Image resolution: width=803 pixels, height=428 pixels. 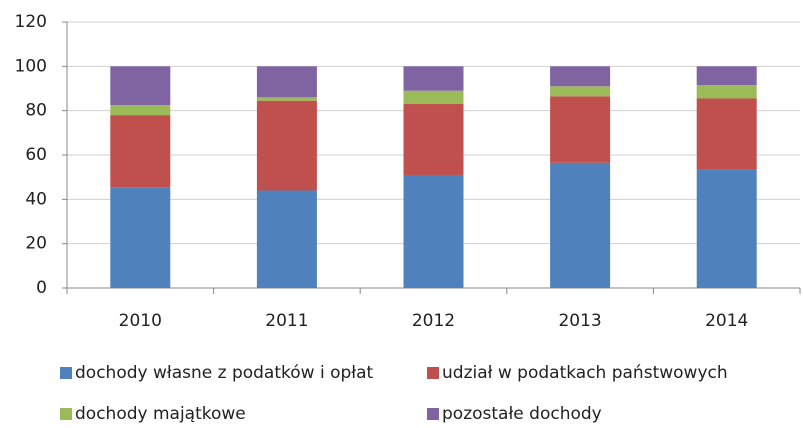 I want to click on legend-label: dochody majątkowe, so click(x=160, y=414).